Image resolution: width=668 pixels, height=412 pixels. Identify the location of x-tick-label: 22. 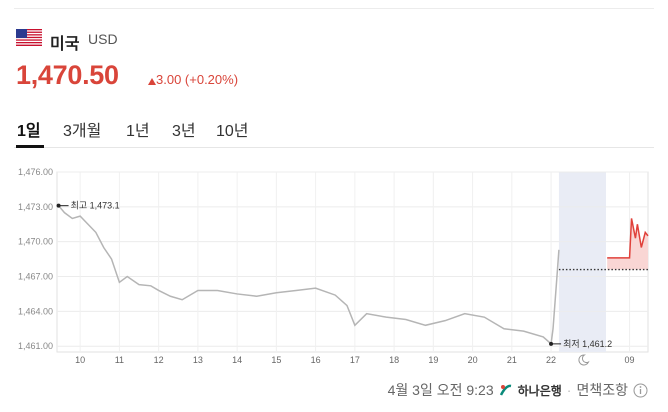
(551, 360).